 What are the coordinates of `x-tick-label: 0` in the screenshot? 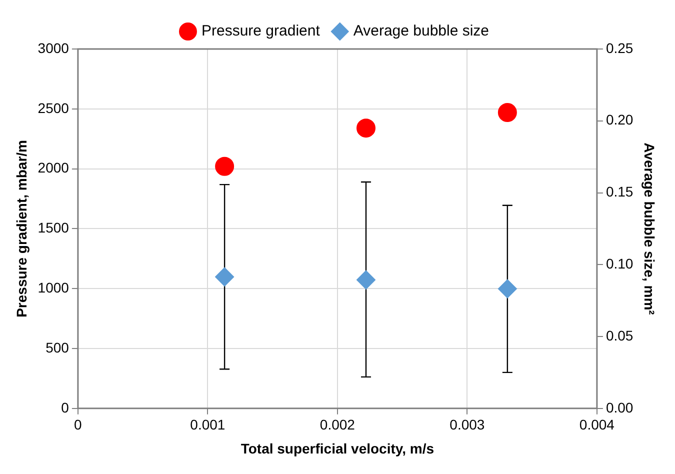 It's located at (78, 424).